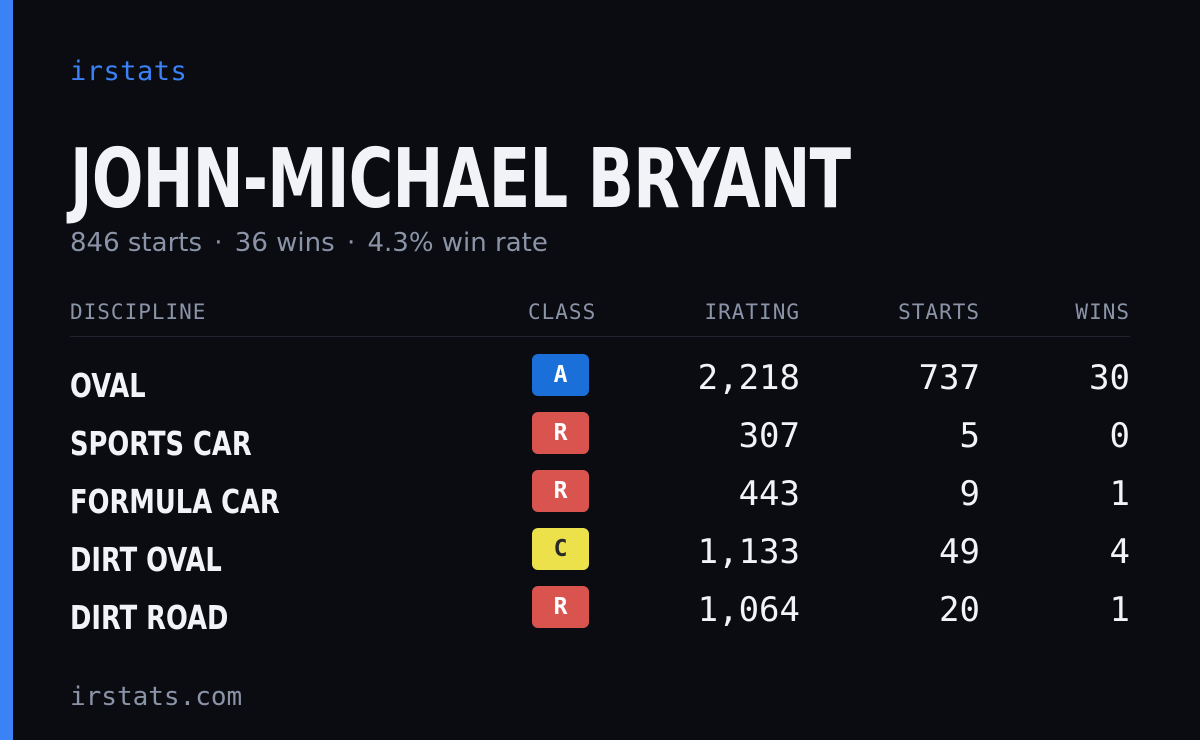 The image size is (1200, 740). Describe the element at coordinates (175, 501) in the screenshot. I see `discipline-label: FORMULA CAR` at that location.